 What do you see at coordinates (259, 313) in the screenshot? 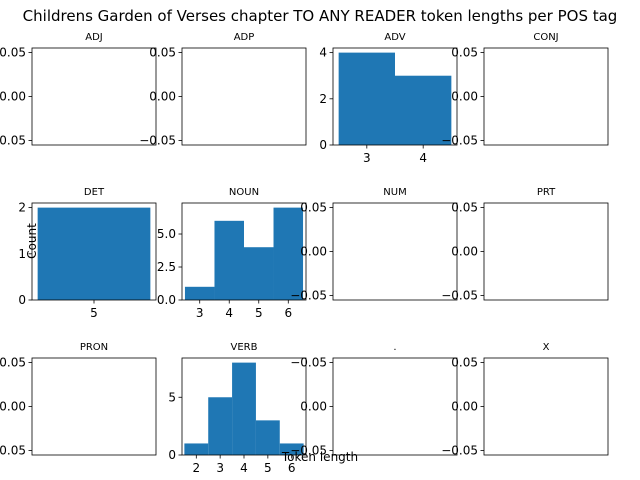
I see `x-tick-label-noun-2: 5` at bounding box center [259, 313].